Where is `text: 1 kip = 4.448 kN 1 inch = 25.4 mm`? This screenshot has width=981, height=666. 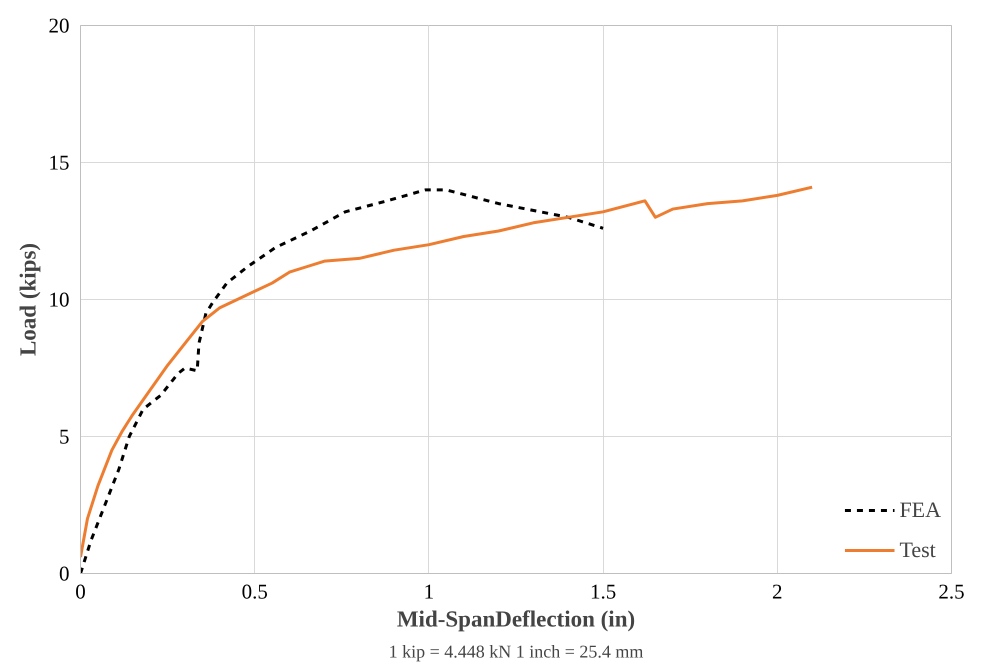 text: 1 kip = 4.448 kN 1 inch = 25.4 mm is located at coordinates (516, 652).